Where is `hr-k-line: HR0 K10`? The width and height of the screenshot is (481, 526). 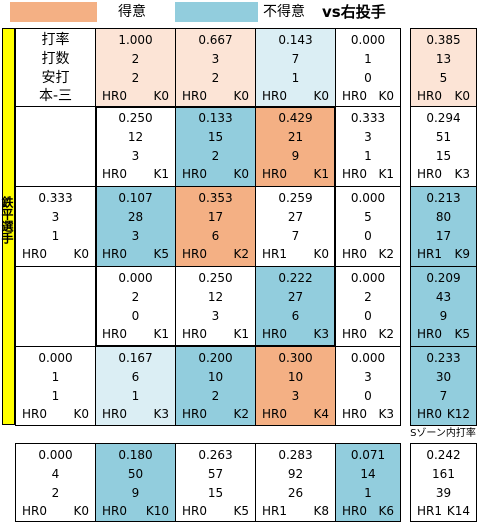
hr-k-line: HR0 K10 is located at coordinates (135, 511).